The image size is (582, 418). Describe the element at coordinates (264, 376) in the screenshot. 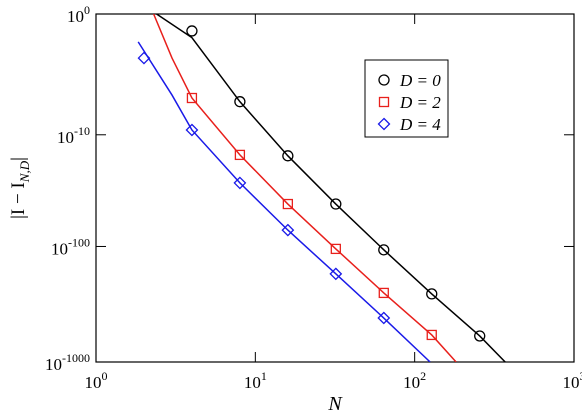

I see `tick-exponent: 1` at that location.